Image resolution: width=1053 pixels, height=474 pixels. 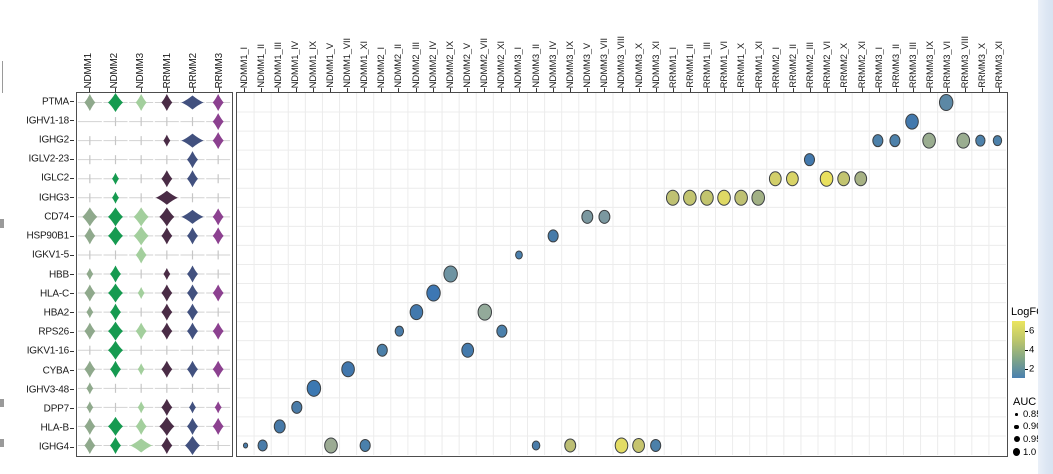 What do you see at coordinates (432, 64) in the screenshot?
I see `dot-column-label: NDMM2_IV` at bounding box center [432, 64].